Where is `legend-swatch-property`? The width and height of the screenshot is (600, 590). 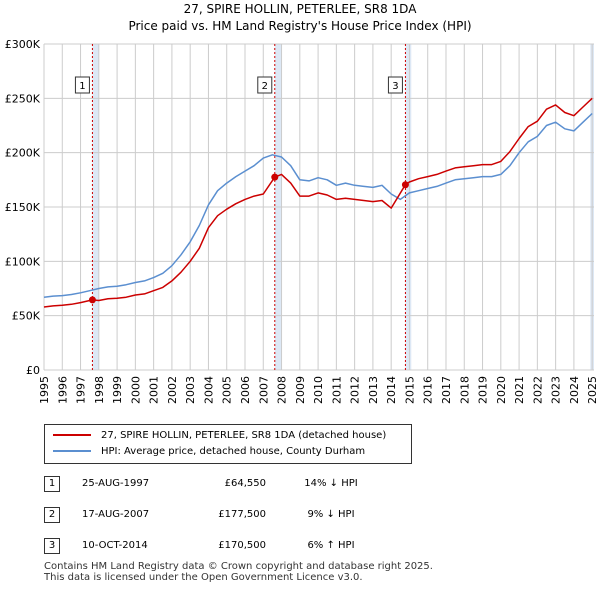 legend-swatch-property is located at coordinates (72, 435).